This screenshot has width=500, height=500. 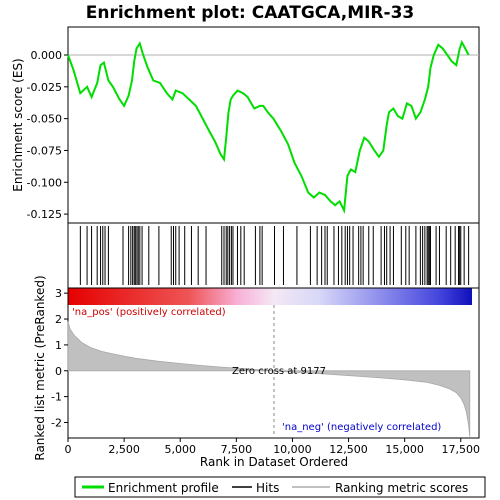 What do you see at coordinates (44, 214) in the screenshot?
I see `es-tick-label: -0.125` at bounding box center [44, 214].